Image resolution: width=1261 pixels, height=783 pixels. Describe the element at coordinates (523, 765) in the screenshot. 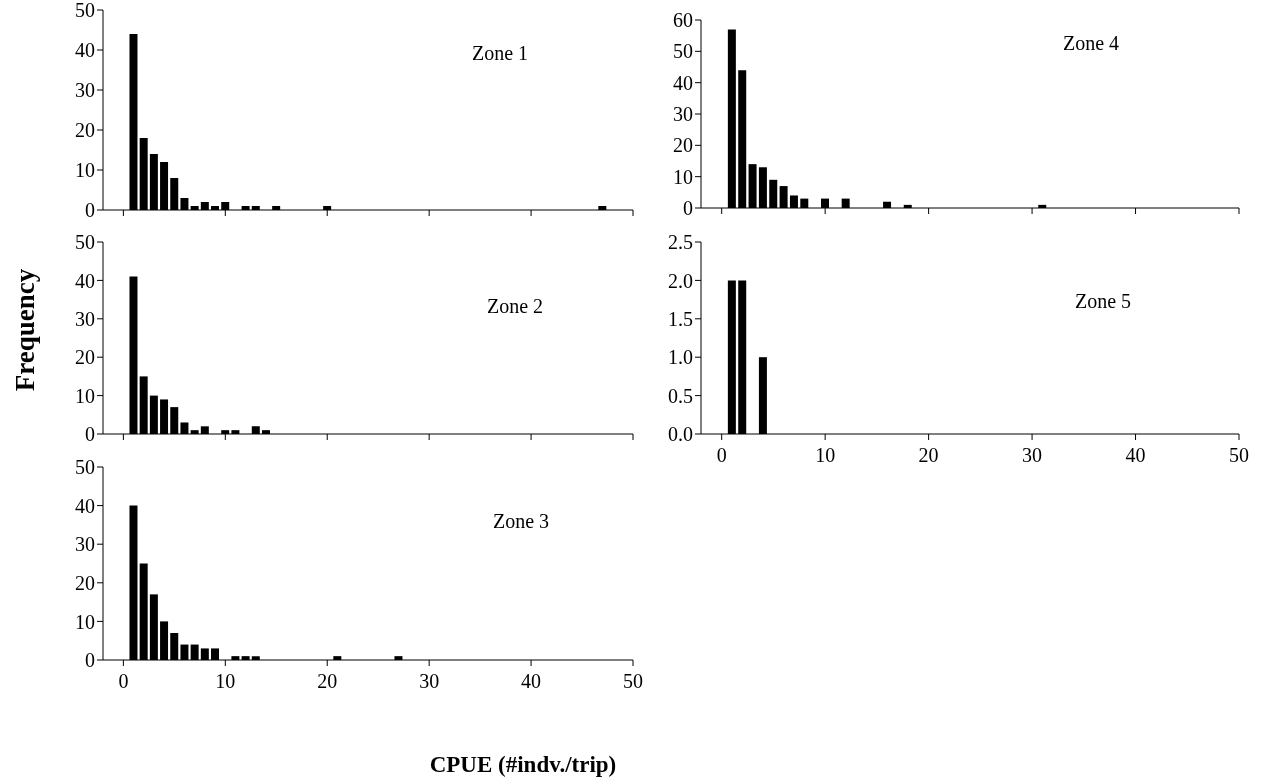

I see `x-axis-title: CPUE (#indv./trip)` at that location.